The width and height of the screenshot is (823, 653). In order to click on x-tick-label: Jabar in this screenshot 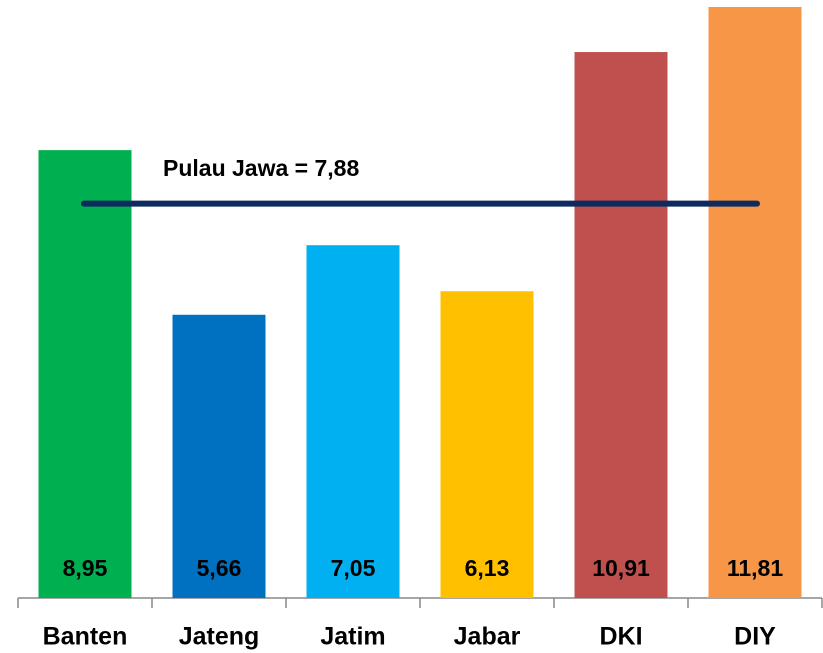, I will do `click(487, 637)`.